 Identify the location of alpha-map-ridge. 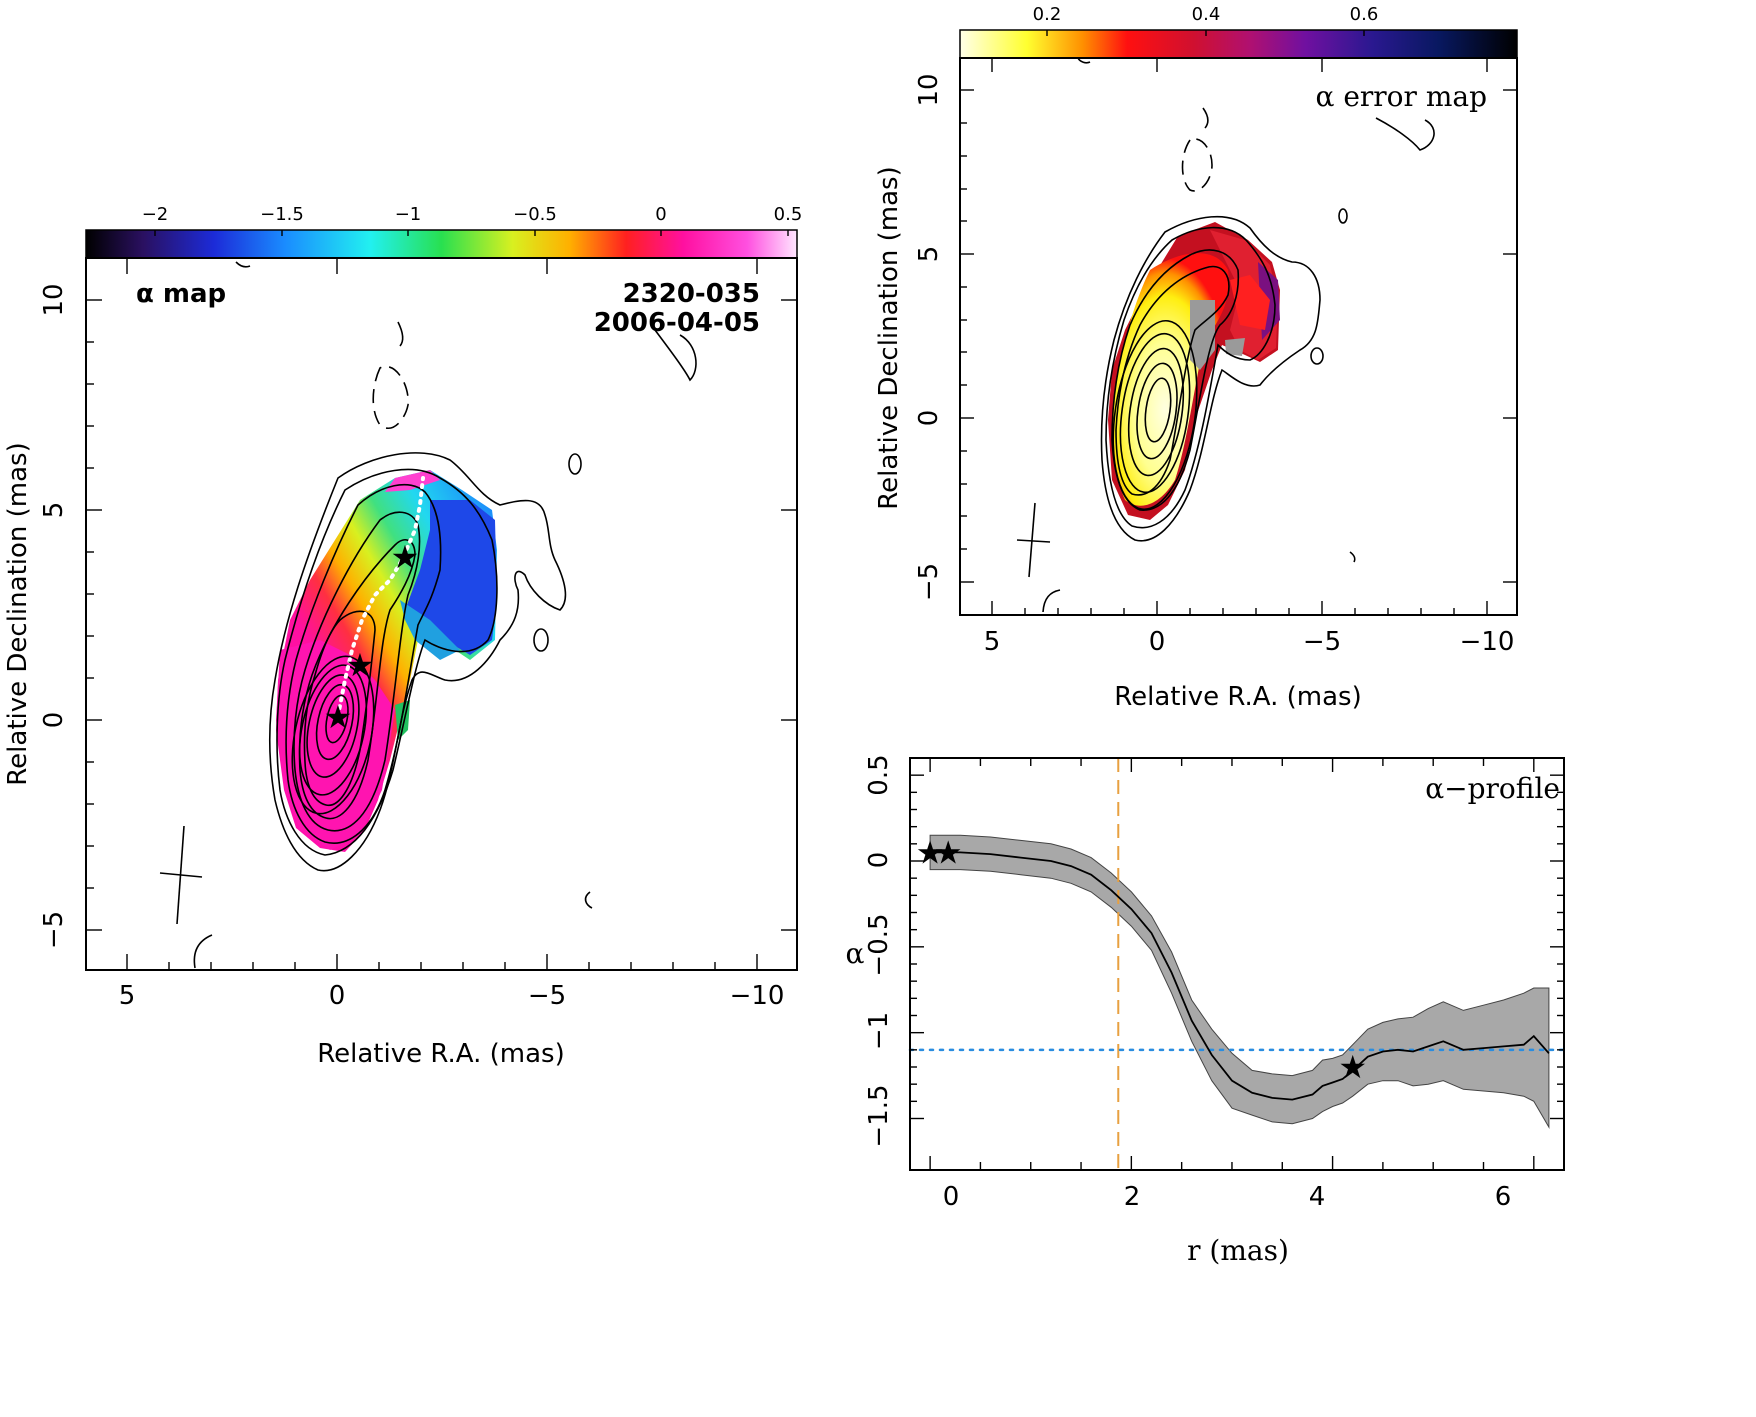
(380, 597).